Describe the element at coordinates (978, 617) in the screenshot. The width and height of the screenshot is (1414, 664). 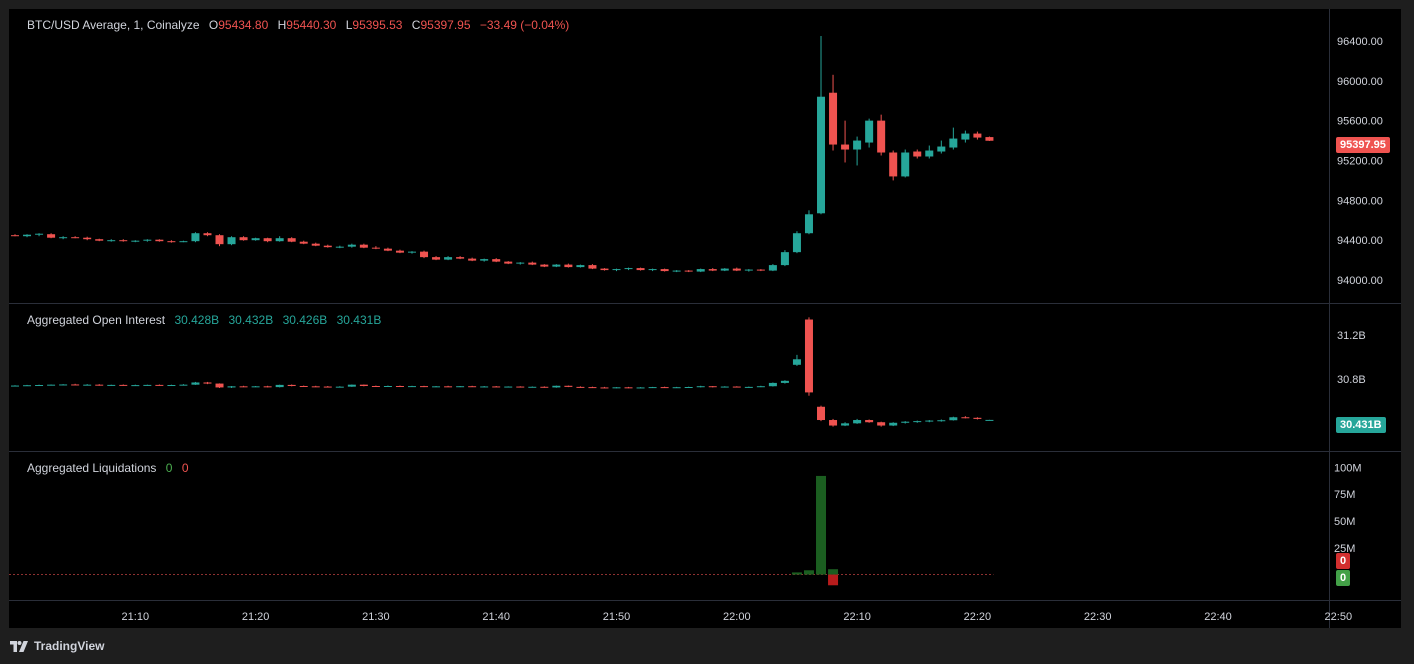
I see `x-tick-label: 22:20` at that location.